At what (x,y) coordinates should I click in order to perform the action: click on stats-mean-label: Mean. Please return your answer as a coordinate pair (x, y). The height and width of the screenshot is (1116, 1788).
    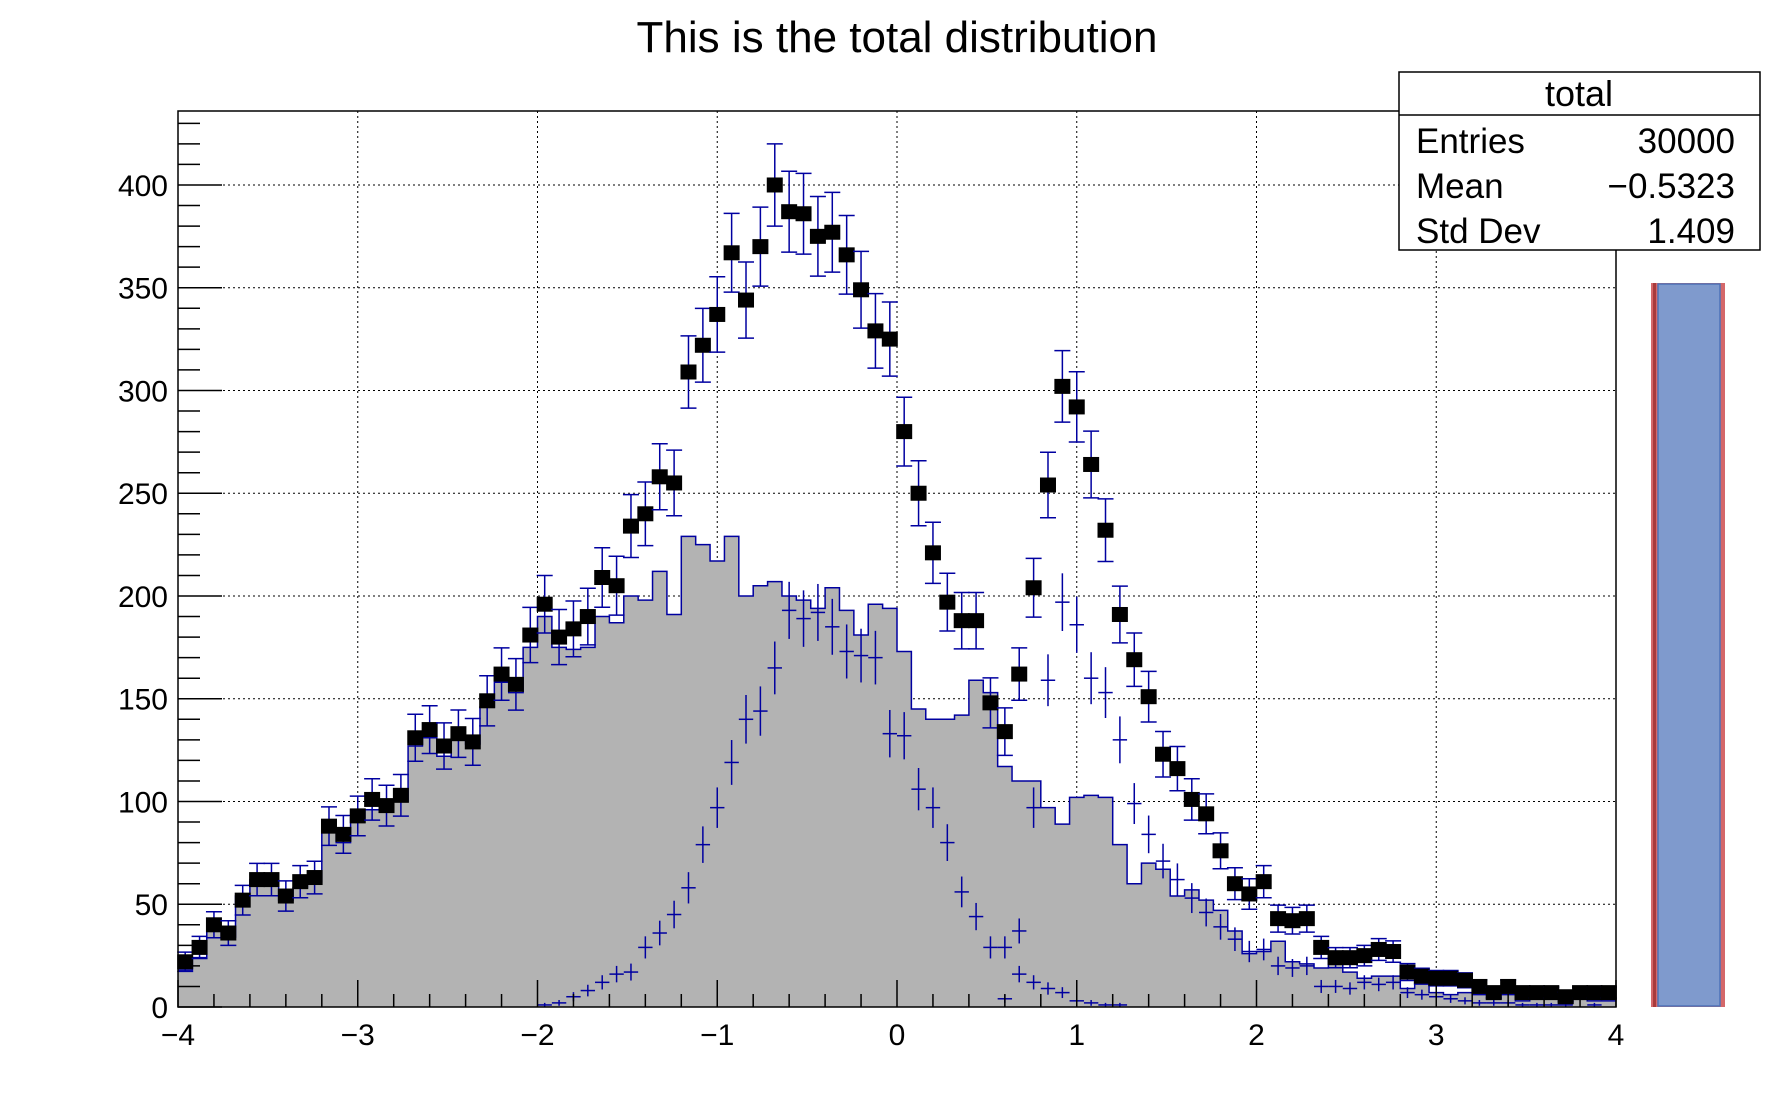
    Looking at the image, I should click on (1460, 186).